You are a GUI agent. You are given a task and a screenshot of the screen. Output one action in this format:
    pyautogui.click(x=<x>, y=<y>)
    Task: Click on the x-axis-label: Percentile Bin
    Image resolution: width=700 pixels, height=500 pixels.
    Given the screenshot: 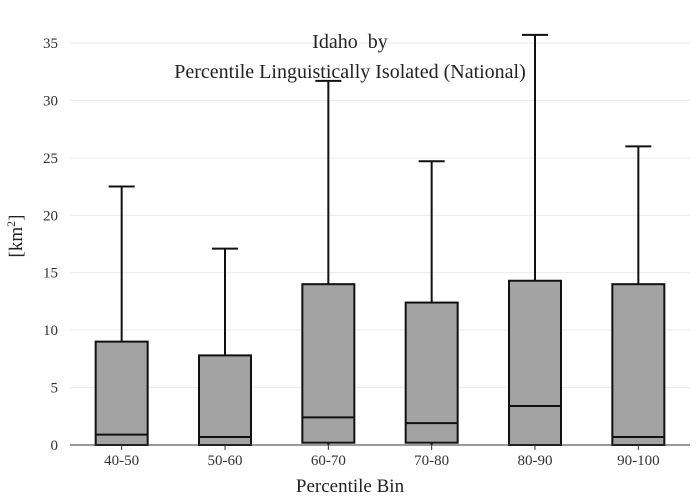 What is the action you would take?
    pyautogui.click(x=350, y=486)
    